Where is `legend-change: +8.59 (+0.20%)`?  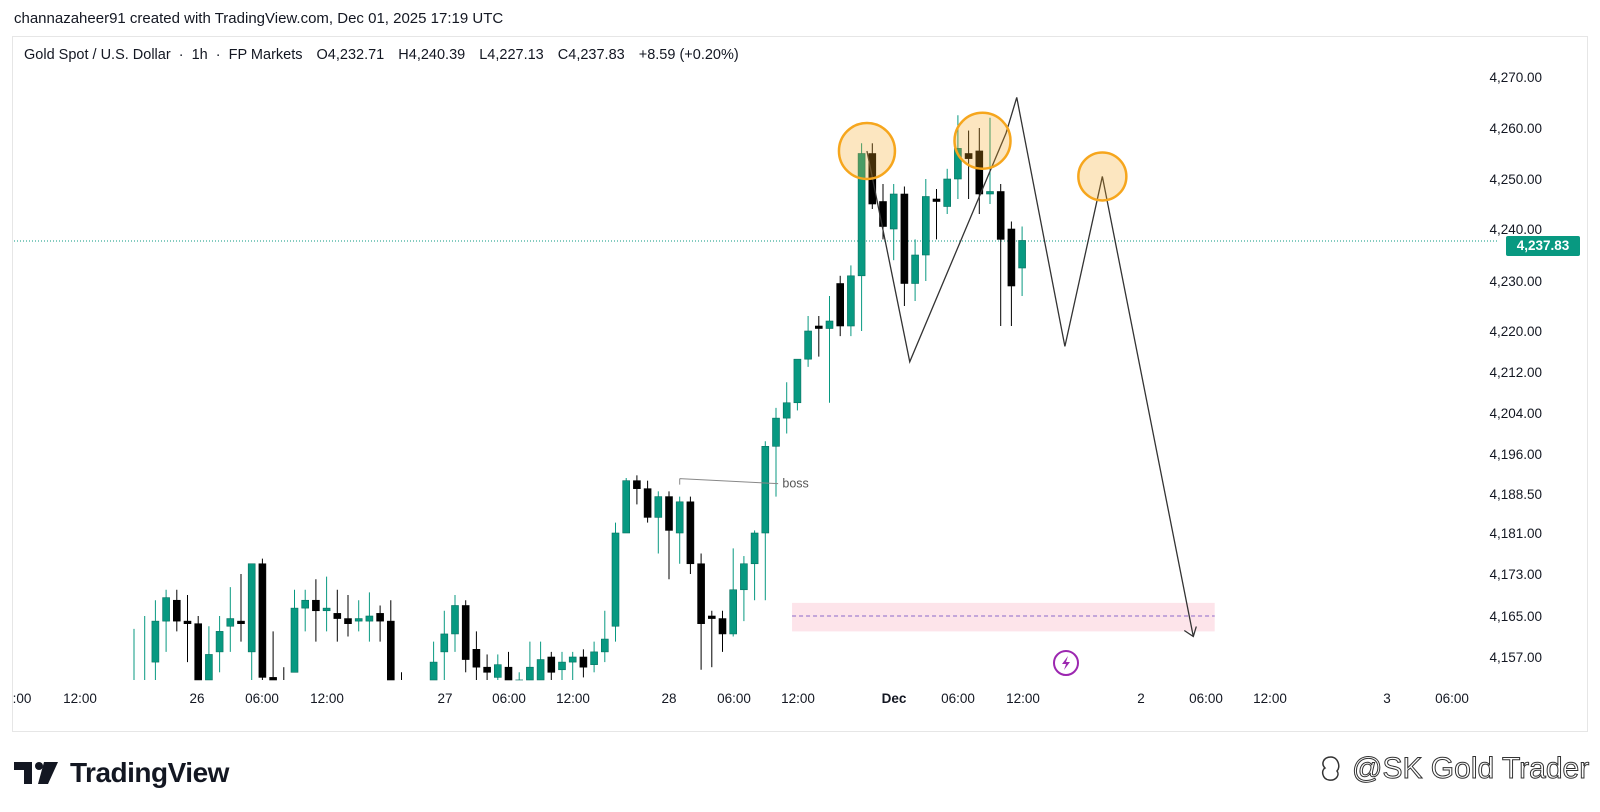 legend-change: +8.59 (+0.20%) is located at coordinates (688, 55).